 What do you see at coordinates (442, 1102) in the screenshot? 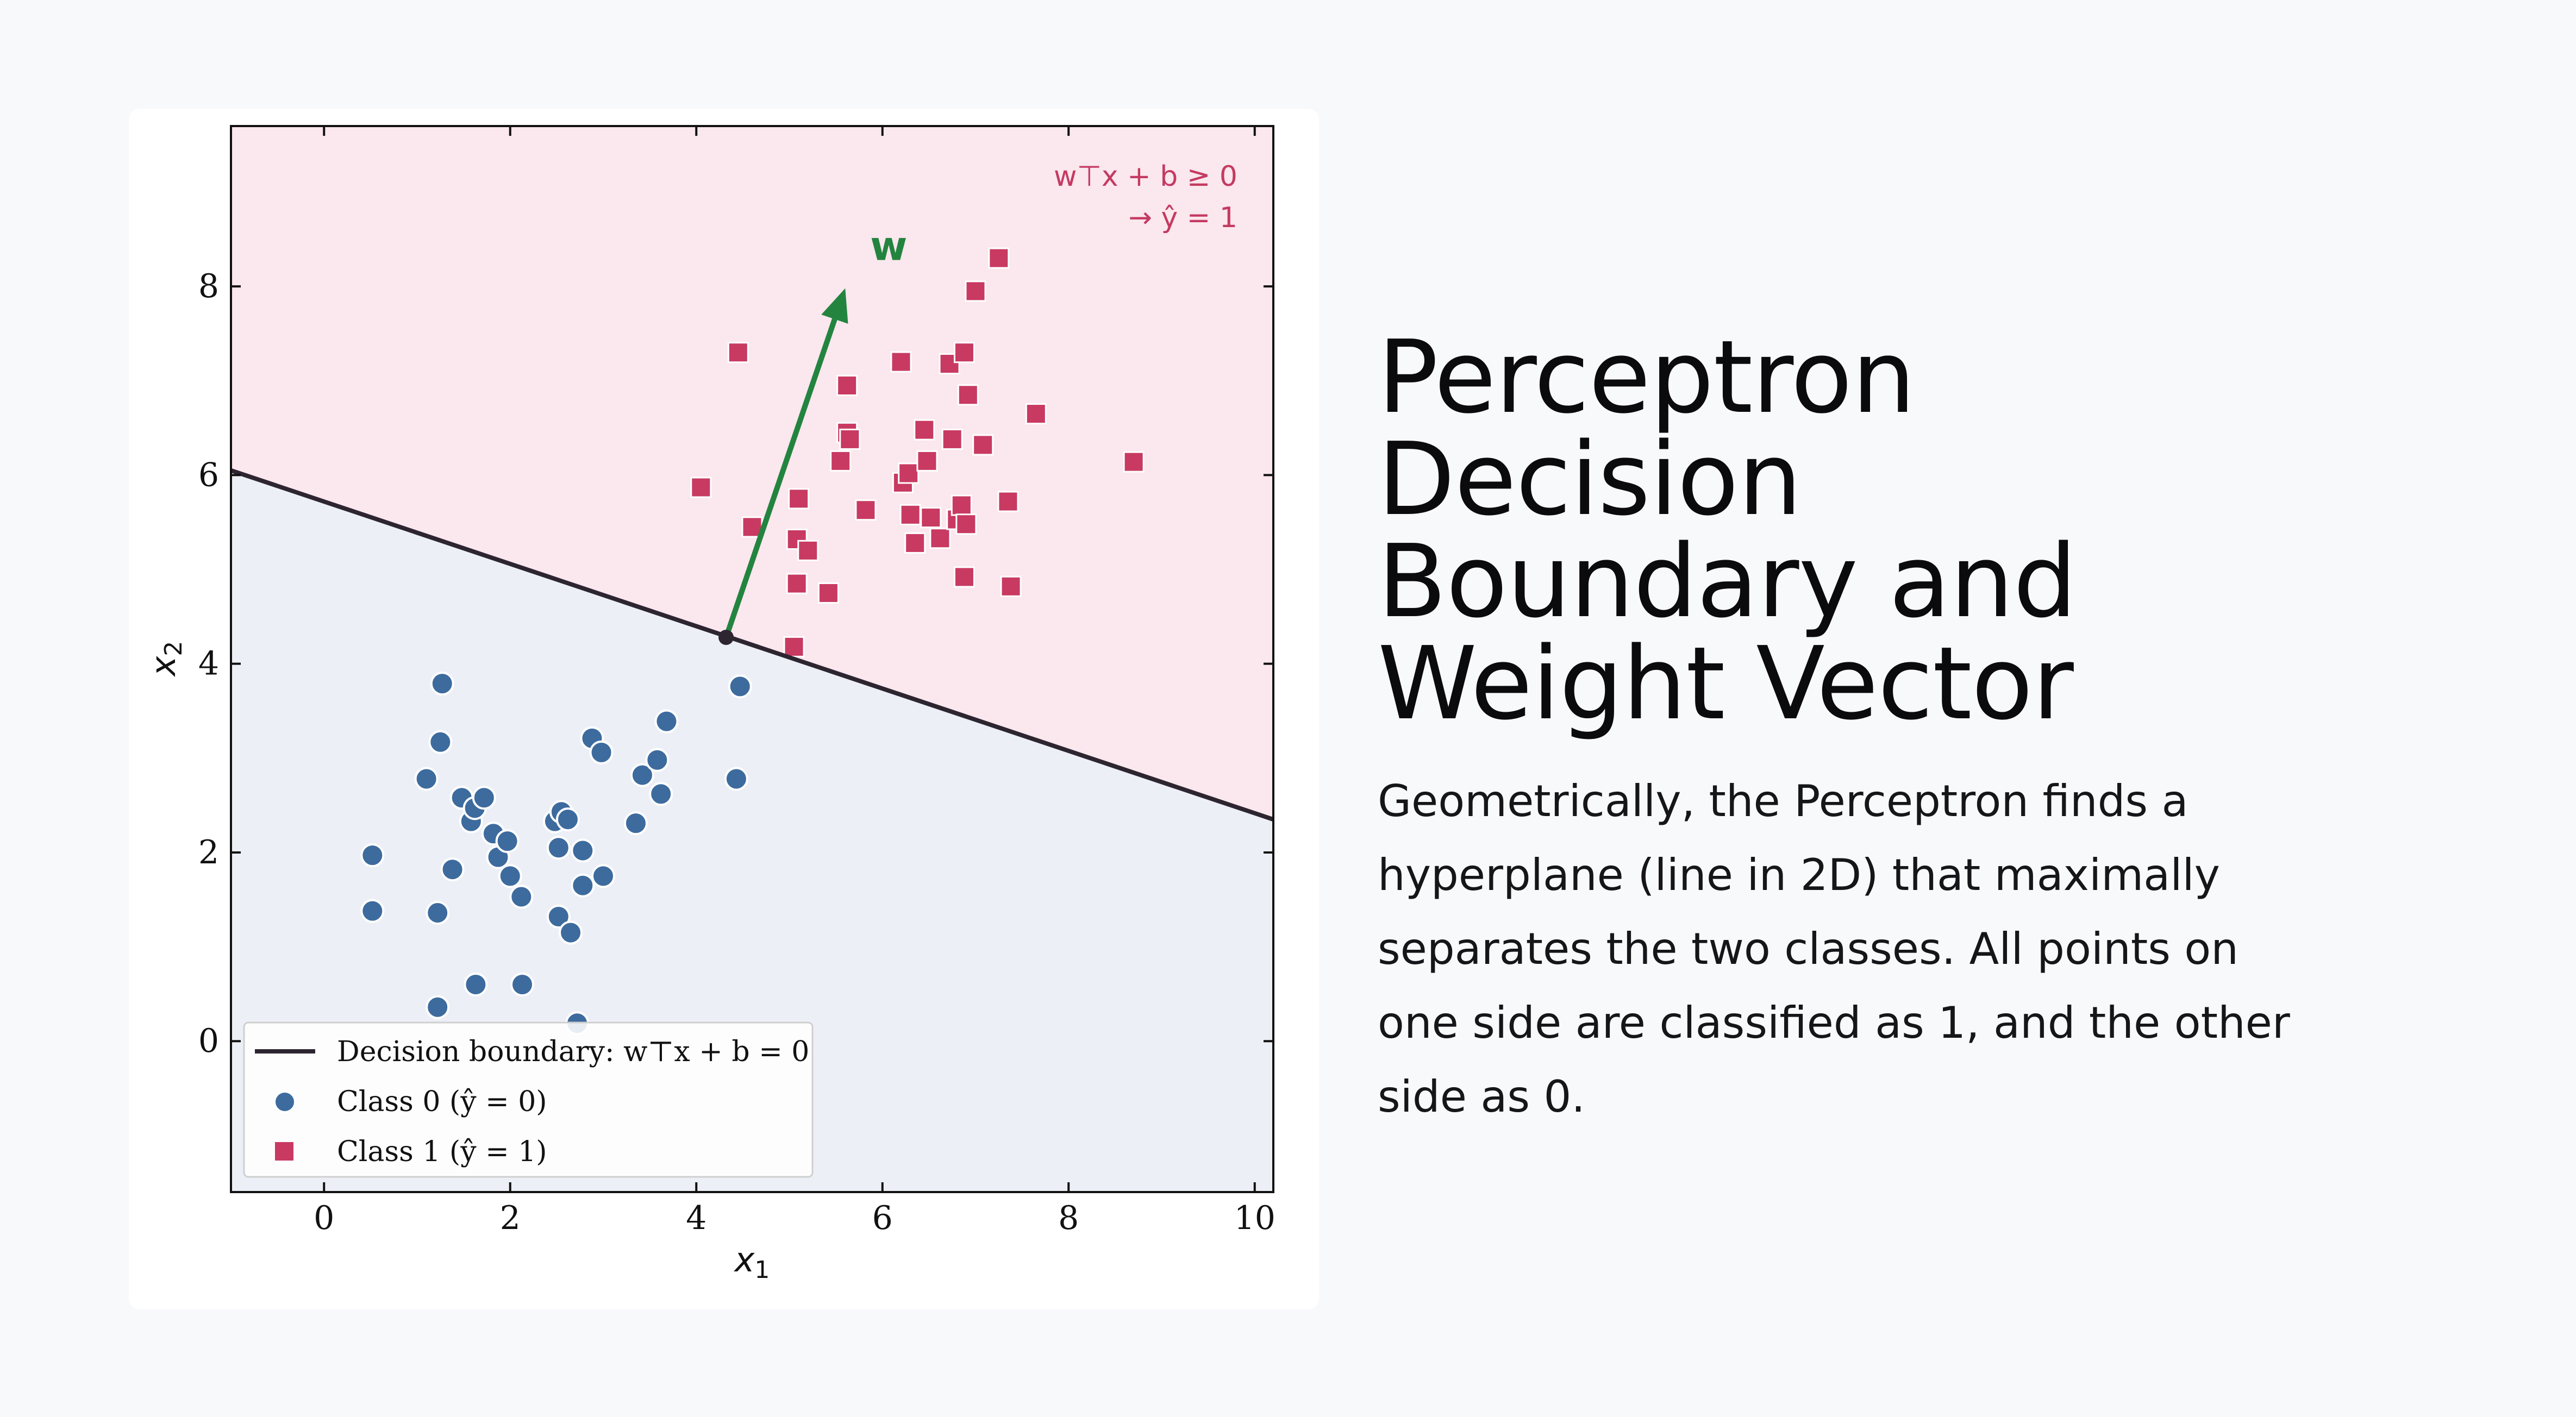
I see `legend-label-class0: Class 0 (ŷ = 0)` at bounding box center [442, 1102].